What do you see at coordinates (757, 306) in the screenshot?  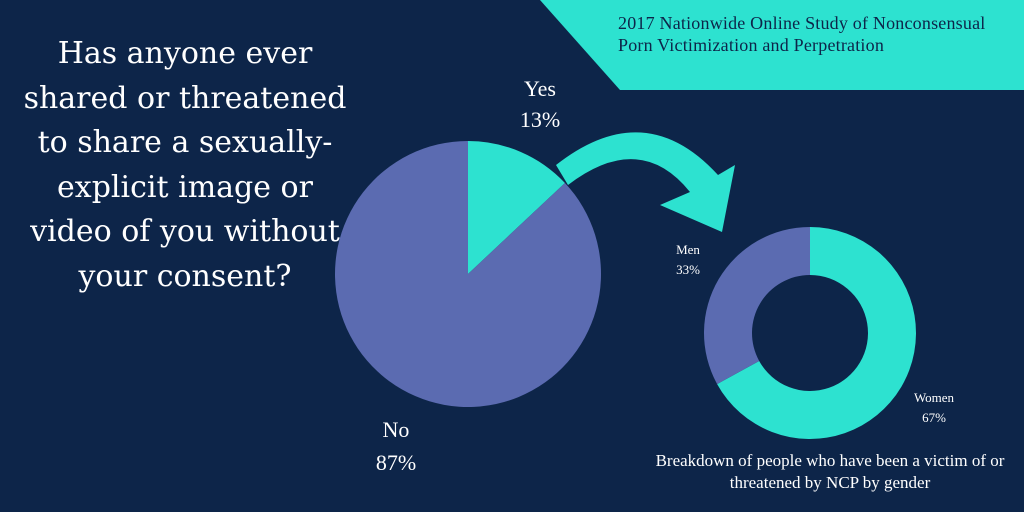 I see `slice-men` at bounding box center [757, 306].